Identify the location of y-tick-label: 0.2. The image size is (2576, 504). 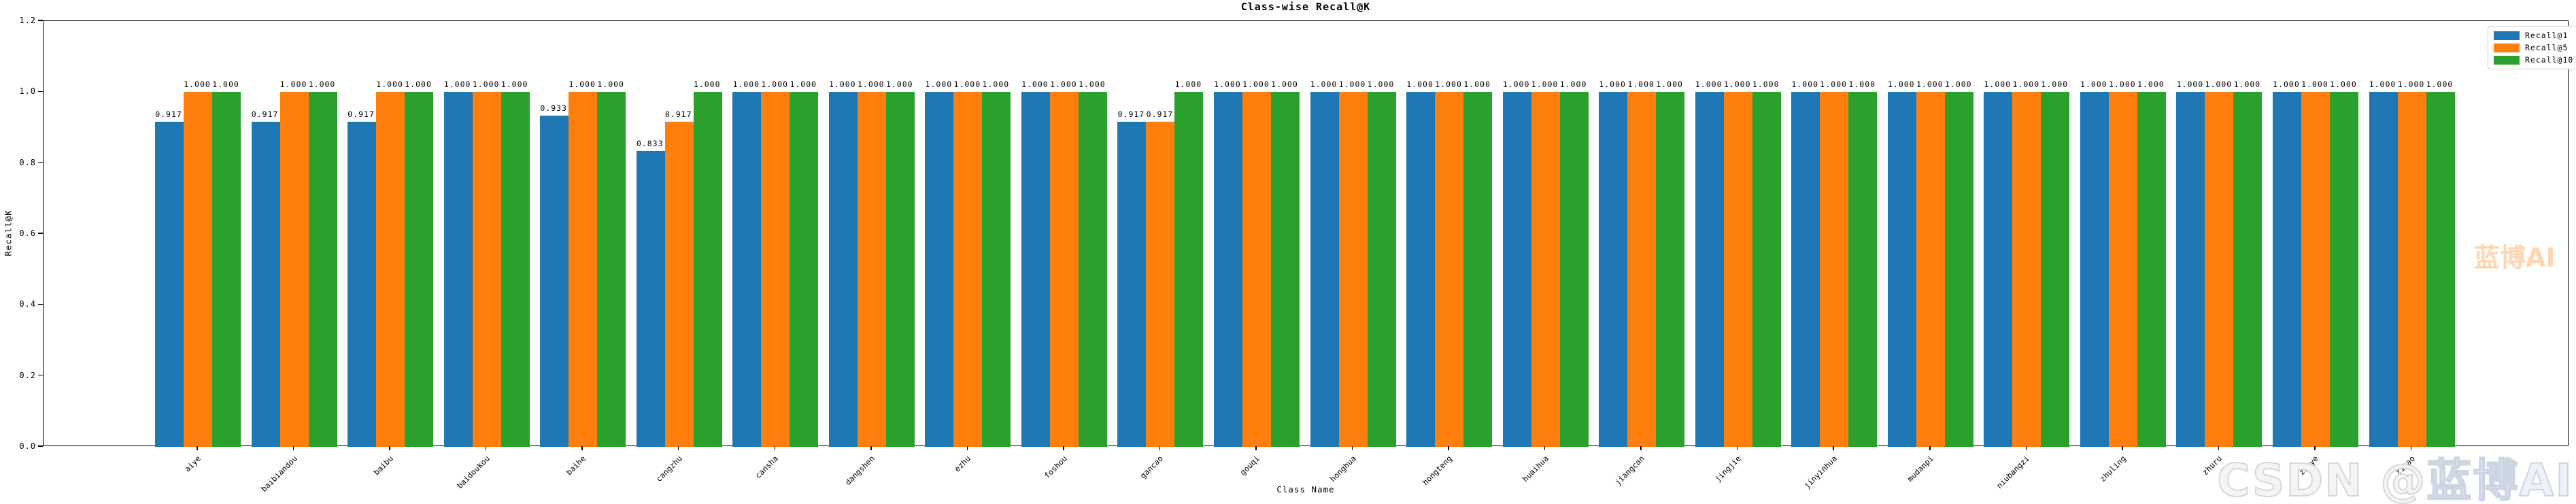
(27, 375).